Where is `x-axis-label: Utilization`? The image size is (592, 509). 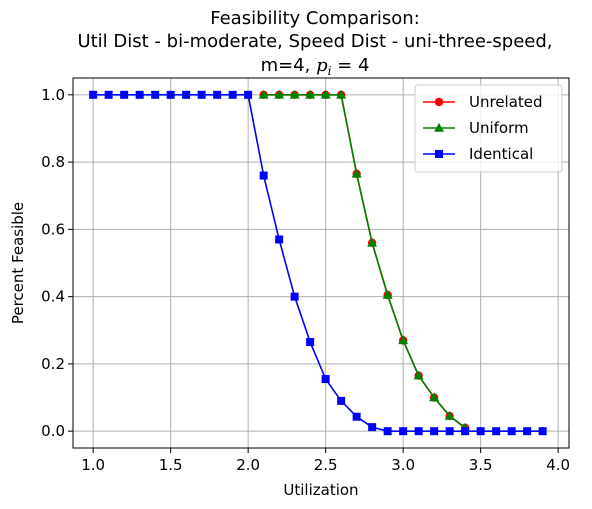 x-axis-label: Utilization is located at coordinates (320, 490).